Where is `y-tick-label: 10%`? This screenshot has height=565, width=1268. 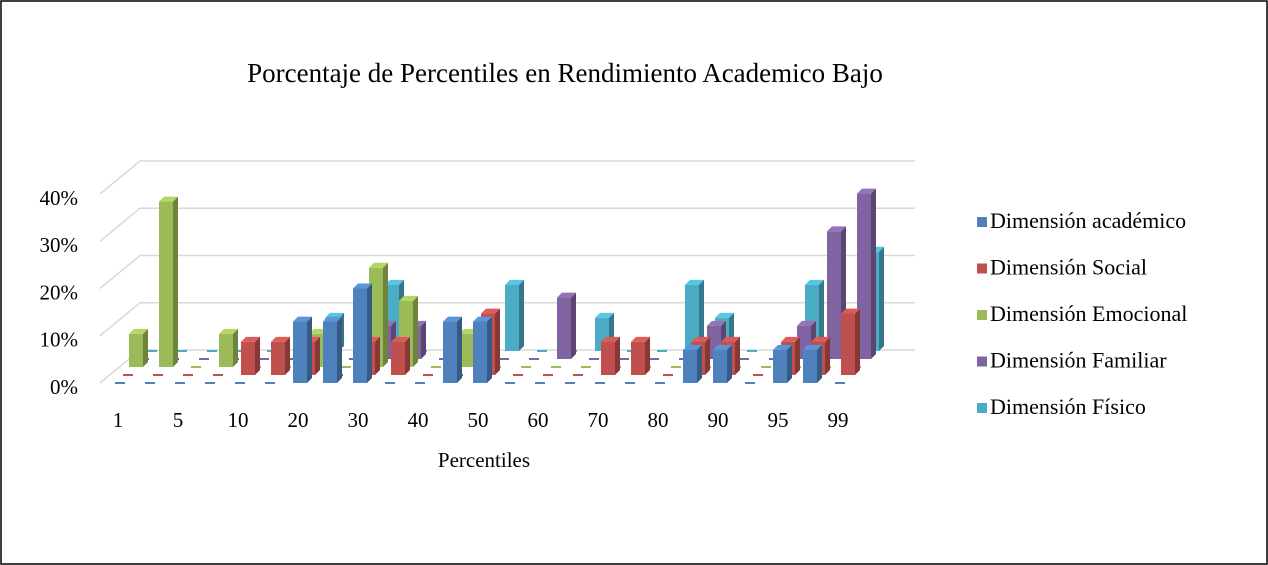
y-tick-label: 10% is located at coordinates (59, 340).